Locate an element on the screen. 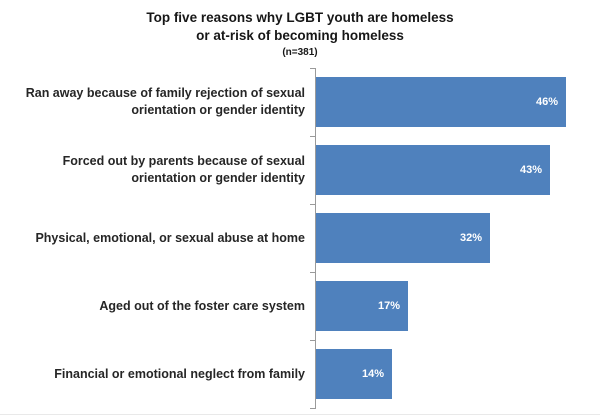 This screenshot has width=600, height=418. bar-value-label: 32% is located at coordinates (470, 238).